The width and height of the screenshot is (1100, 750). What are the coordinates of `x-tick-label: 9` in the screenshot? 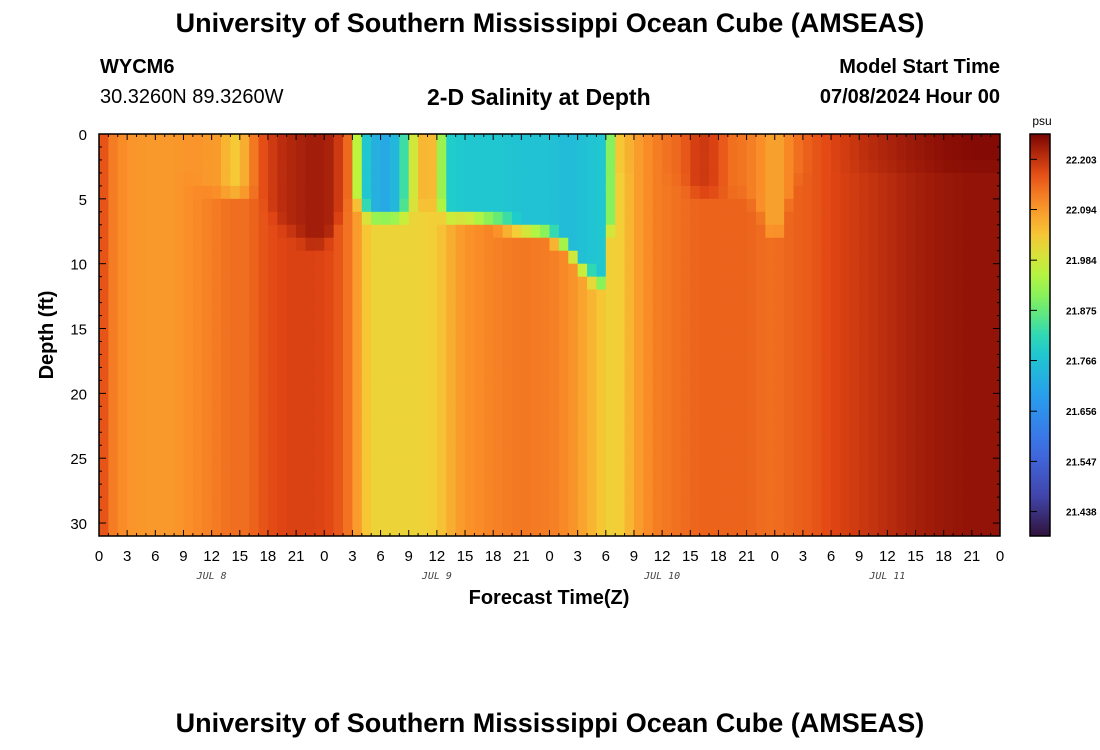 It's located at (409, 556).